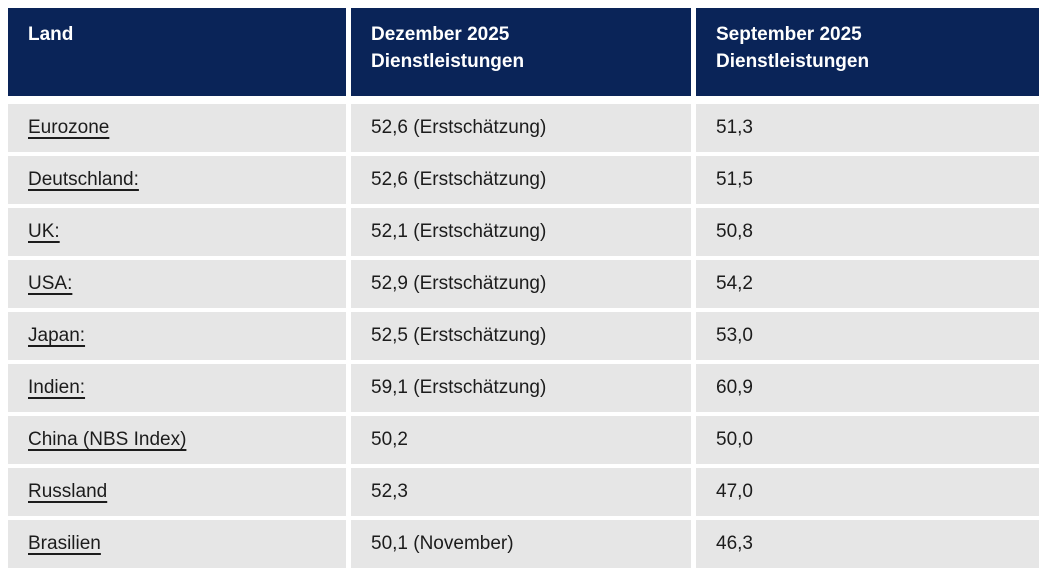 The height and width of the screenshot is (581, 1048). What do you see at coordinates (177, 180) in the screenshot?
I see `country-cell: Deutschland:` at bounding box center [177, 180].